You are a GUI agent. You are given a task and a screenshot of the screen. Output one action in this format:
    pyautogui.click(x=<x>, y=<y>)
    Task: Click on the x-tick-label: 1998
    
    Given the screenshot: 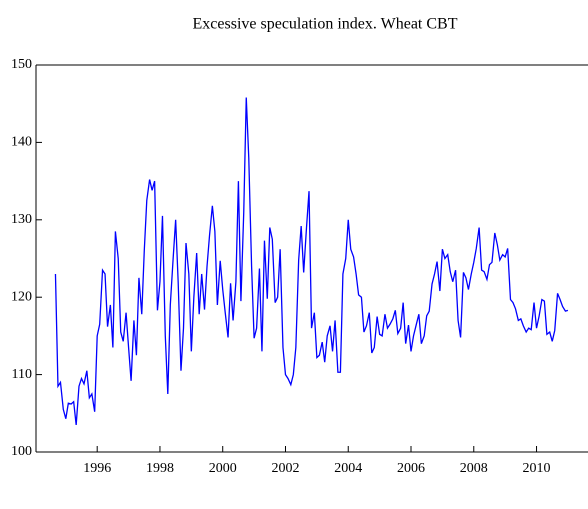 What is the action you would take?
    pyautogui.click(x=160, y=468)
    